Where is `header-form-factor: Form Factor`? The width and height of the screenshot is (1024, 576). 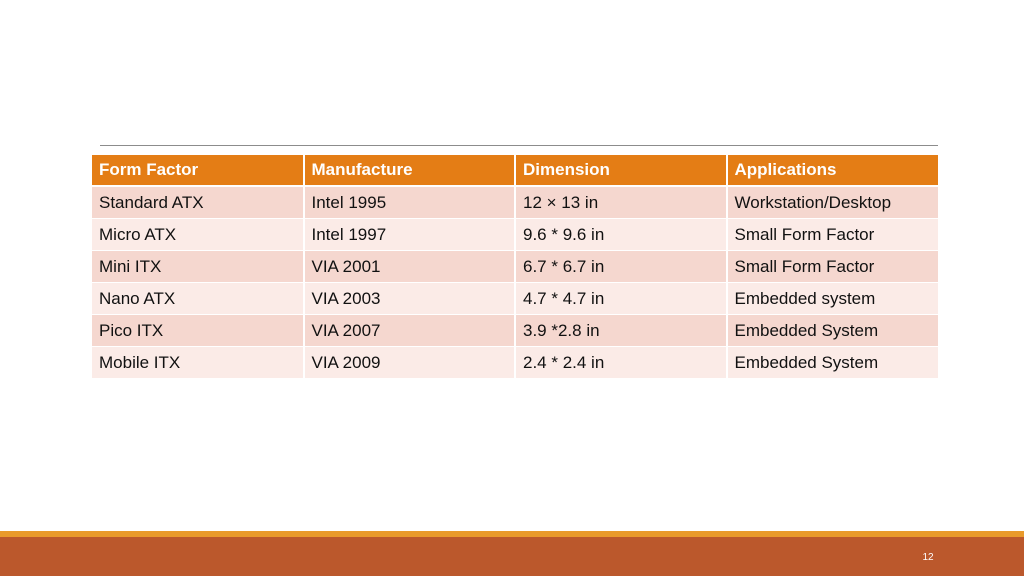 header-form-factor: Form Factor is located at coordinates (198, 171).